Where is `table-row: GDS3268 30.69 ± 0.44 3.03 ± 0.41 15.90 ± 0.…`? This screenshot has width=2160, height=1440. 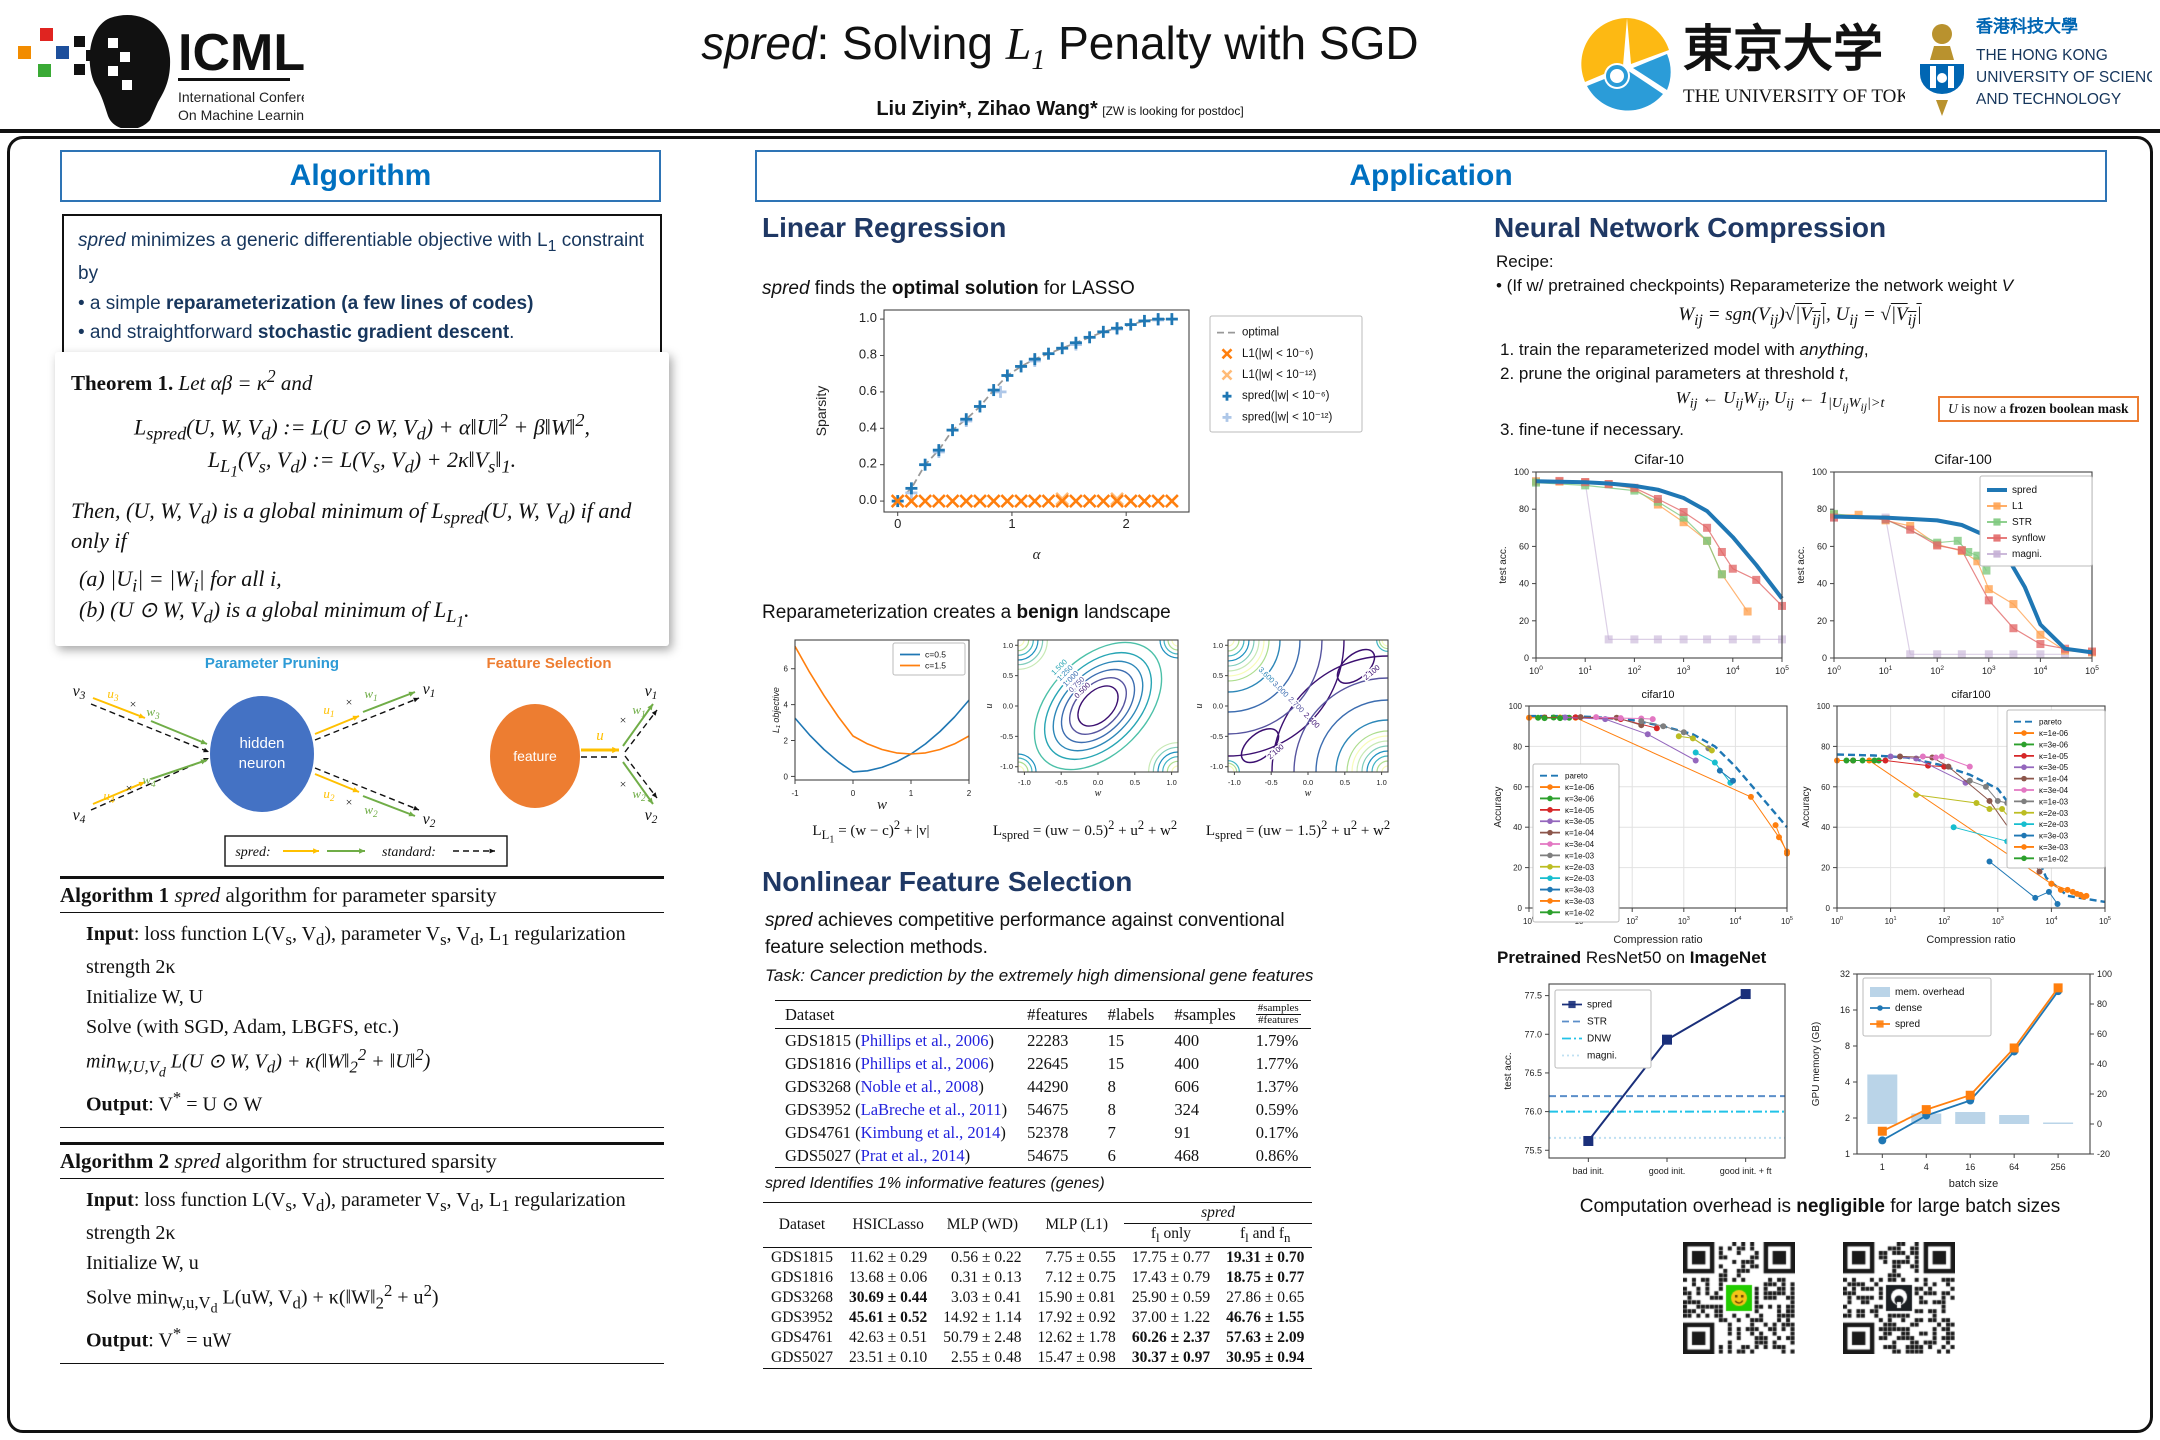
table-row: GDS3268 30.69 ± 0.44 3.03 ± 0.41 15.90 ± 0.… is located at coordinates (1037, 1298).